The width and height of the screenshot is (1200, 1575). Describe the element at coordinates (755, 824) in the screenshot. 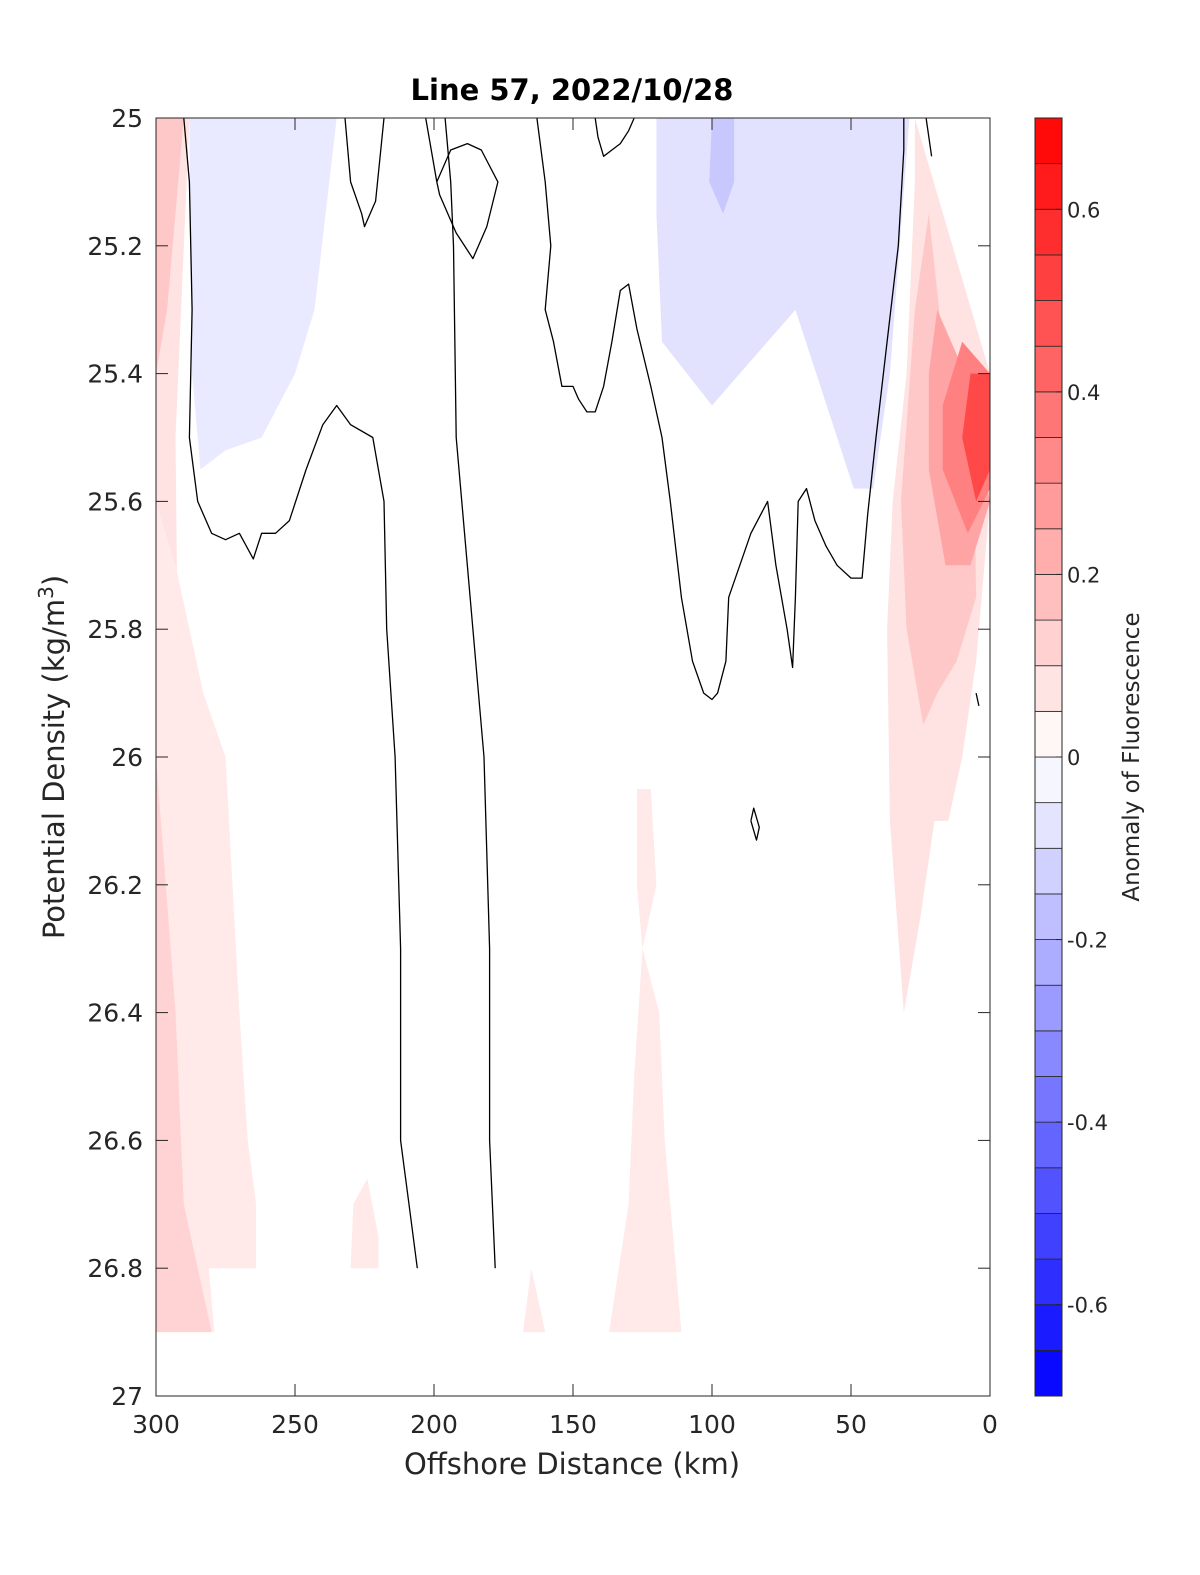

I see `contour-diamond` at that location.